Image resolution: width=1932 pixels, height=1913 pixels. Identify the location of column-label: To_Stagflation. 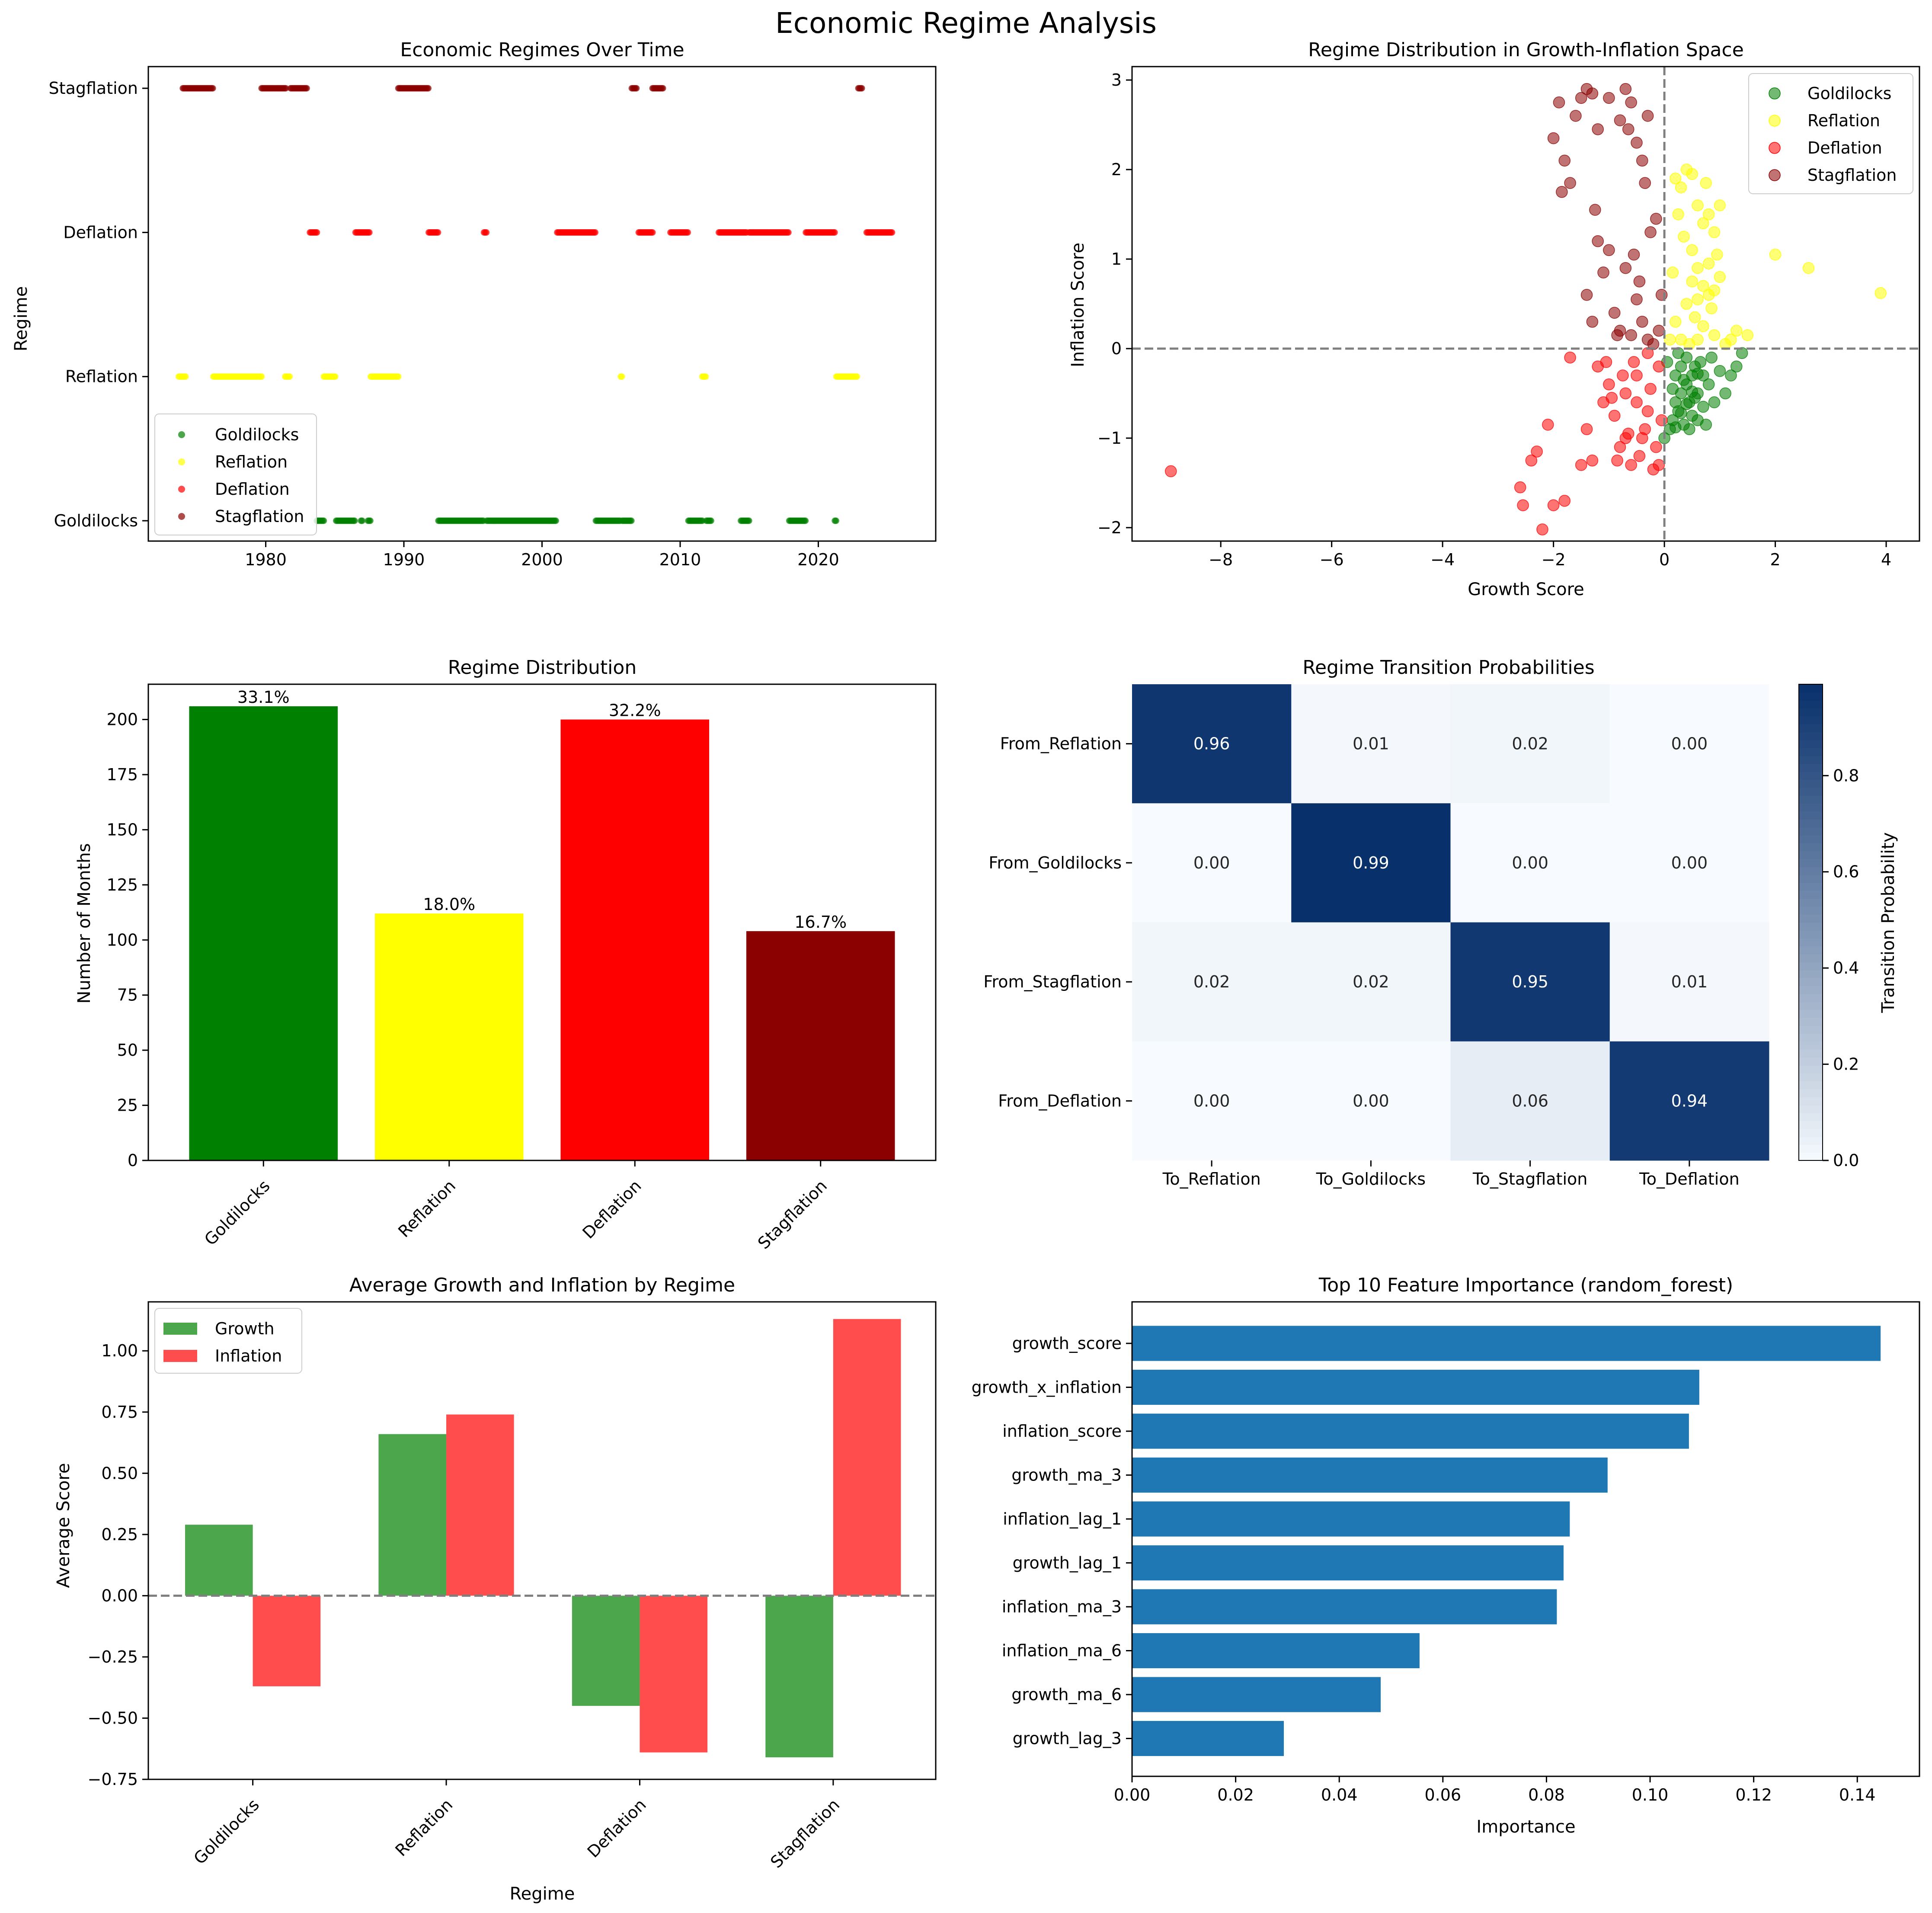
(1529, 1179).